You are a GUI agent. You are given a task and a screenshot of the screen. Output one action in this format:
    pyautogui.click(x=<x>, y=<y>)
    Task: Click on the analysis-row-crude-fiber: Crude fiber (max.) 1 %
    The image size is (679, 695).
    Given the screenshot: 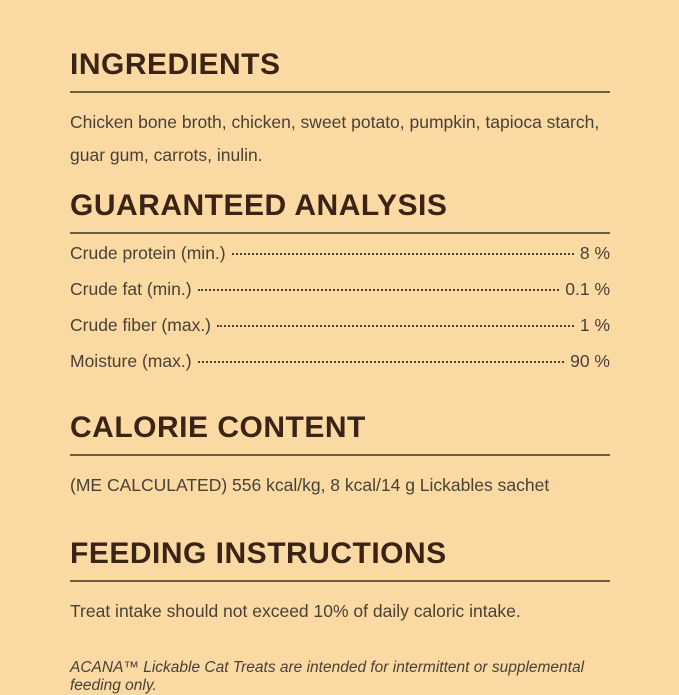 What is the action you would take?
    pyautogui.click(x=340, y=333)
    